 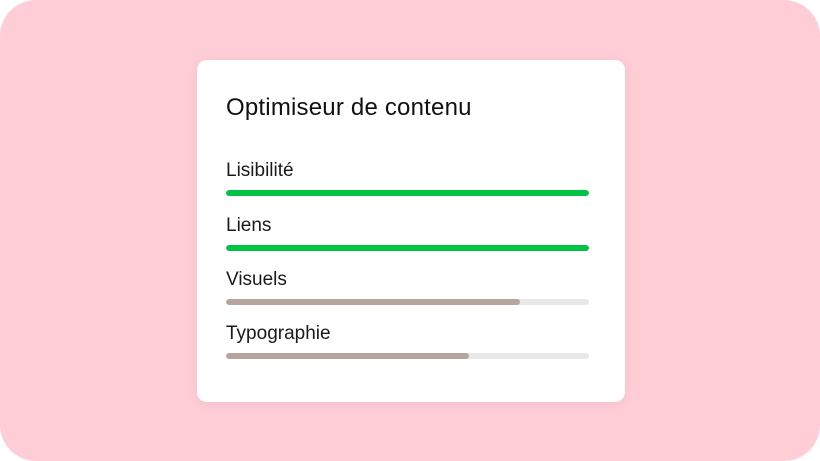 What do you see at coordinates (349, 107) in the screenshot?
I see `card-title: Optimiseur de contenu` at bounding box center [349, 107].